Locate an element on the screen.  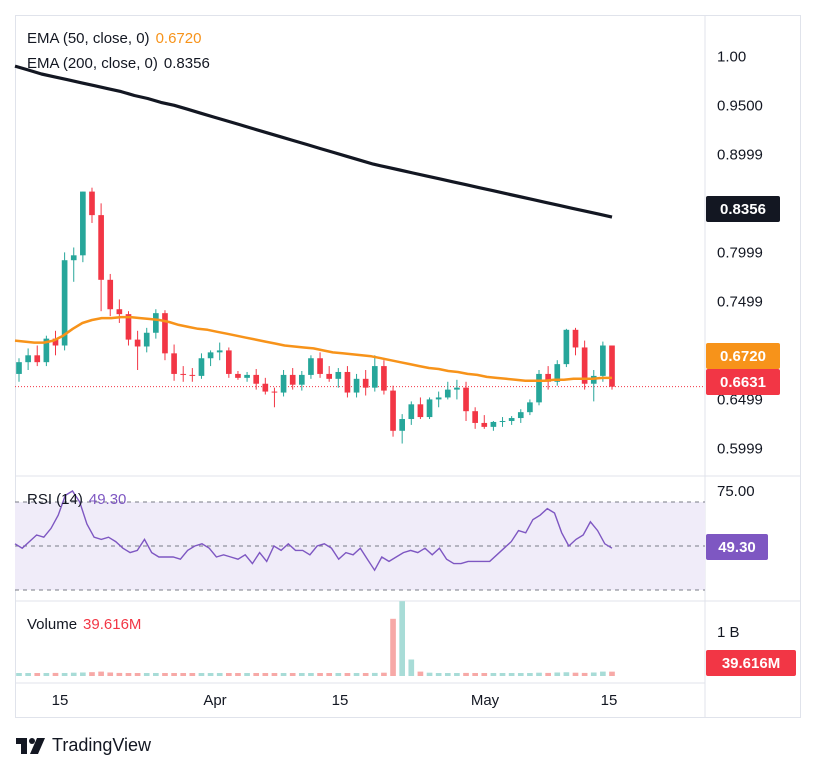
ema50-line is located at coordinates (313, 349).